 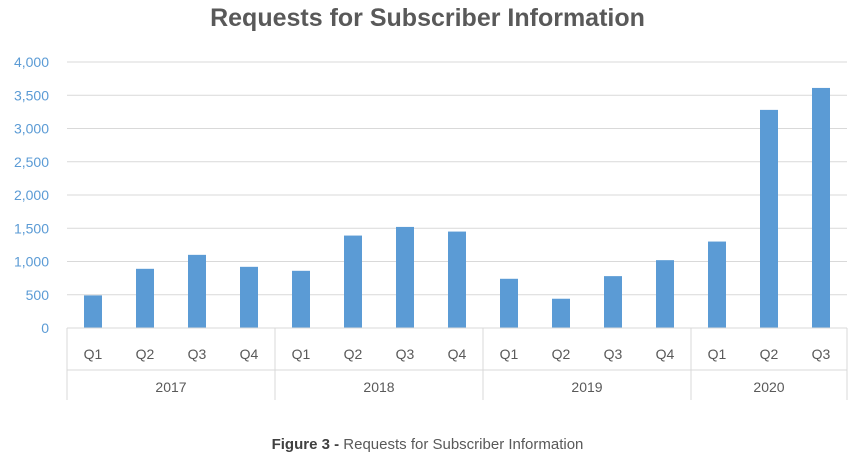 What do you see at coordinates (170, 387) in the screenshot?
I see `group-label: 2017` at bounding box center [170, 387].